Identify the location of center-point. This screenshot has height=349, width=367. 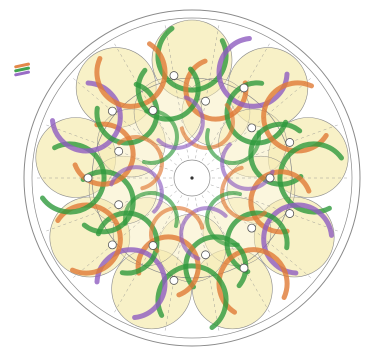
(192, 178).